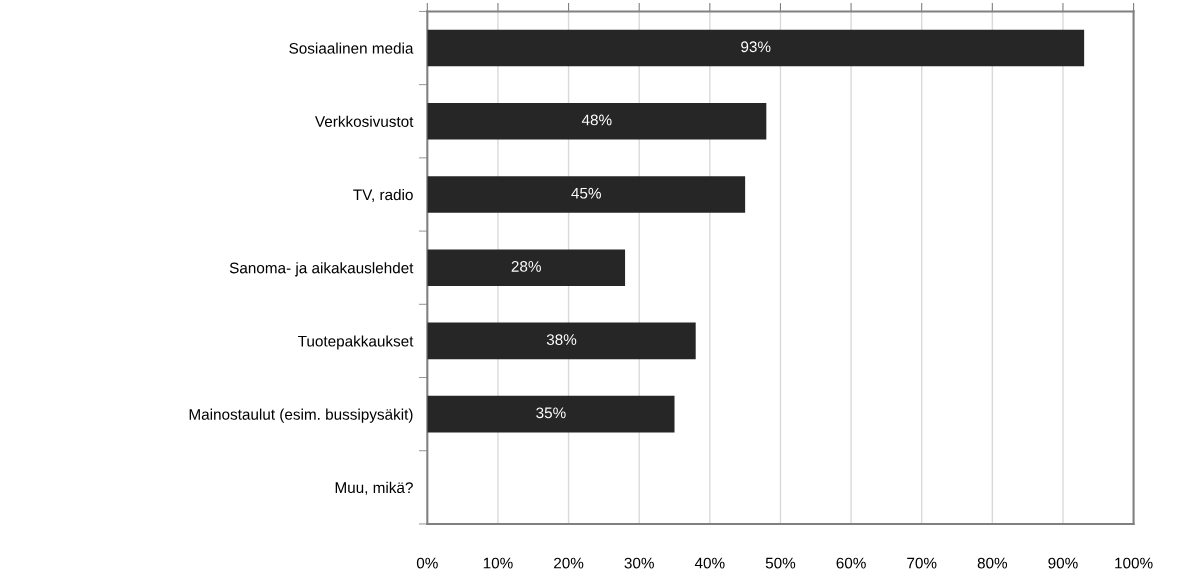 The image size is (1187, 572). I want to click on data-label: 38%, so click(561, 340).